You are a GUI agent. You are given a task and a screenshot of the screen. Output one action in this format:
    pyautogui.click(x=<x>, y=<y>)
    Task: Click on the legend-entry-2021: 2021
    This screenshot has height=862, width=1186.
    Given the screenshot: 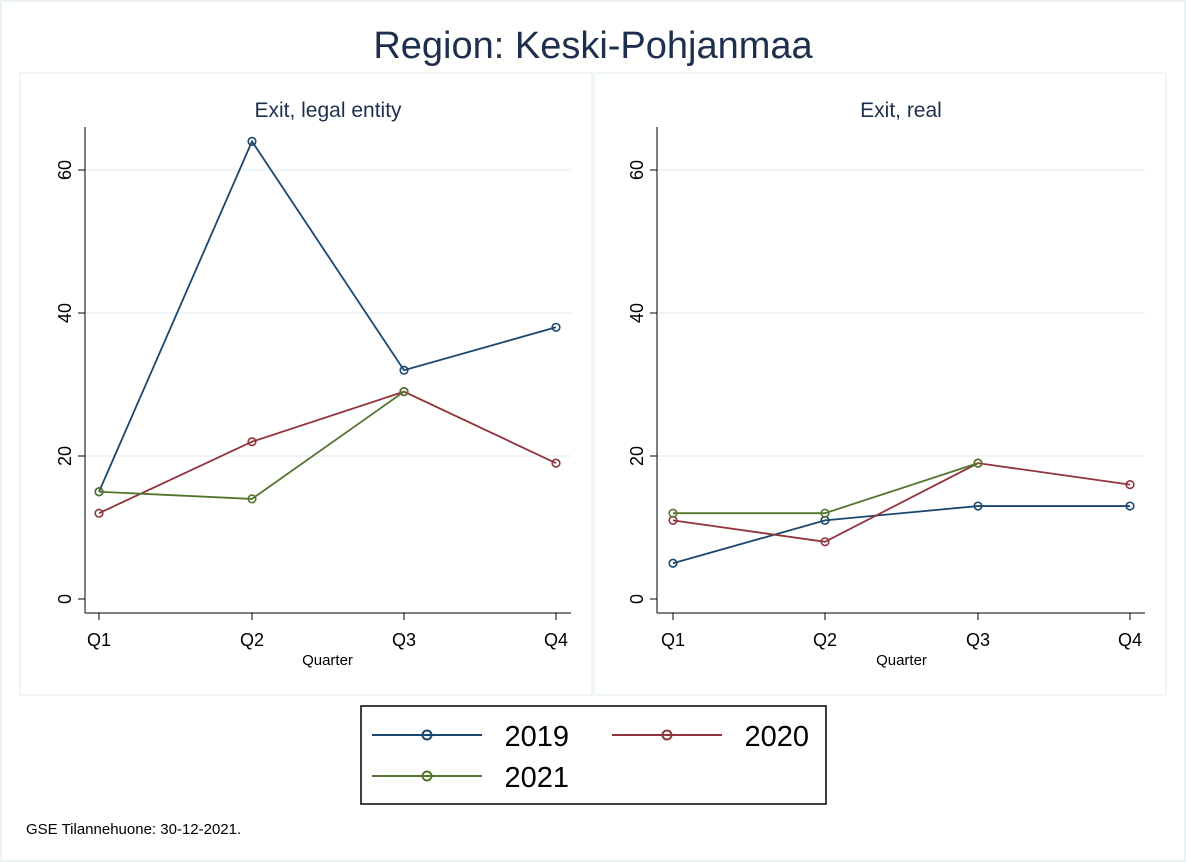 What is the action you would take?
    pyautogui.click(x=470, y=778)
    